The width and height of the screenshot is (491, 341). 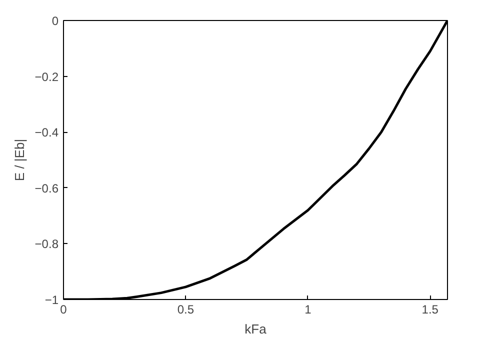 What do you see at coordinates (64, 309) in the screenshot?
I see `x-tick-label: 0` at bounding box center [64, 309].